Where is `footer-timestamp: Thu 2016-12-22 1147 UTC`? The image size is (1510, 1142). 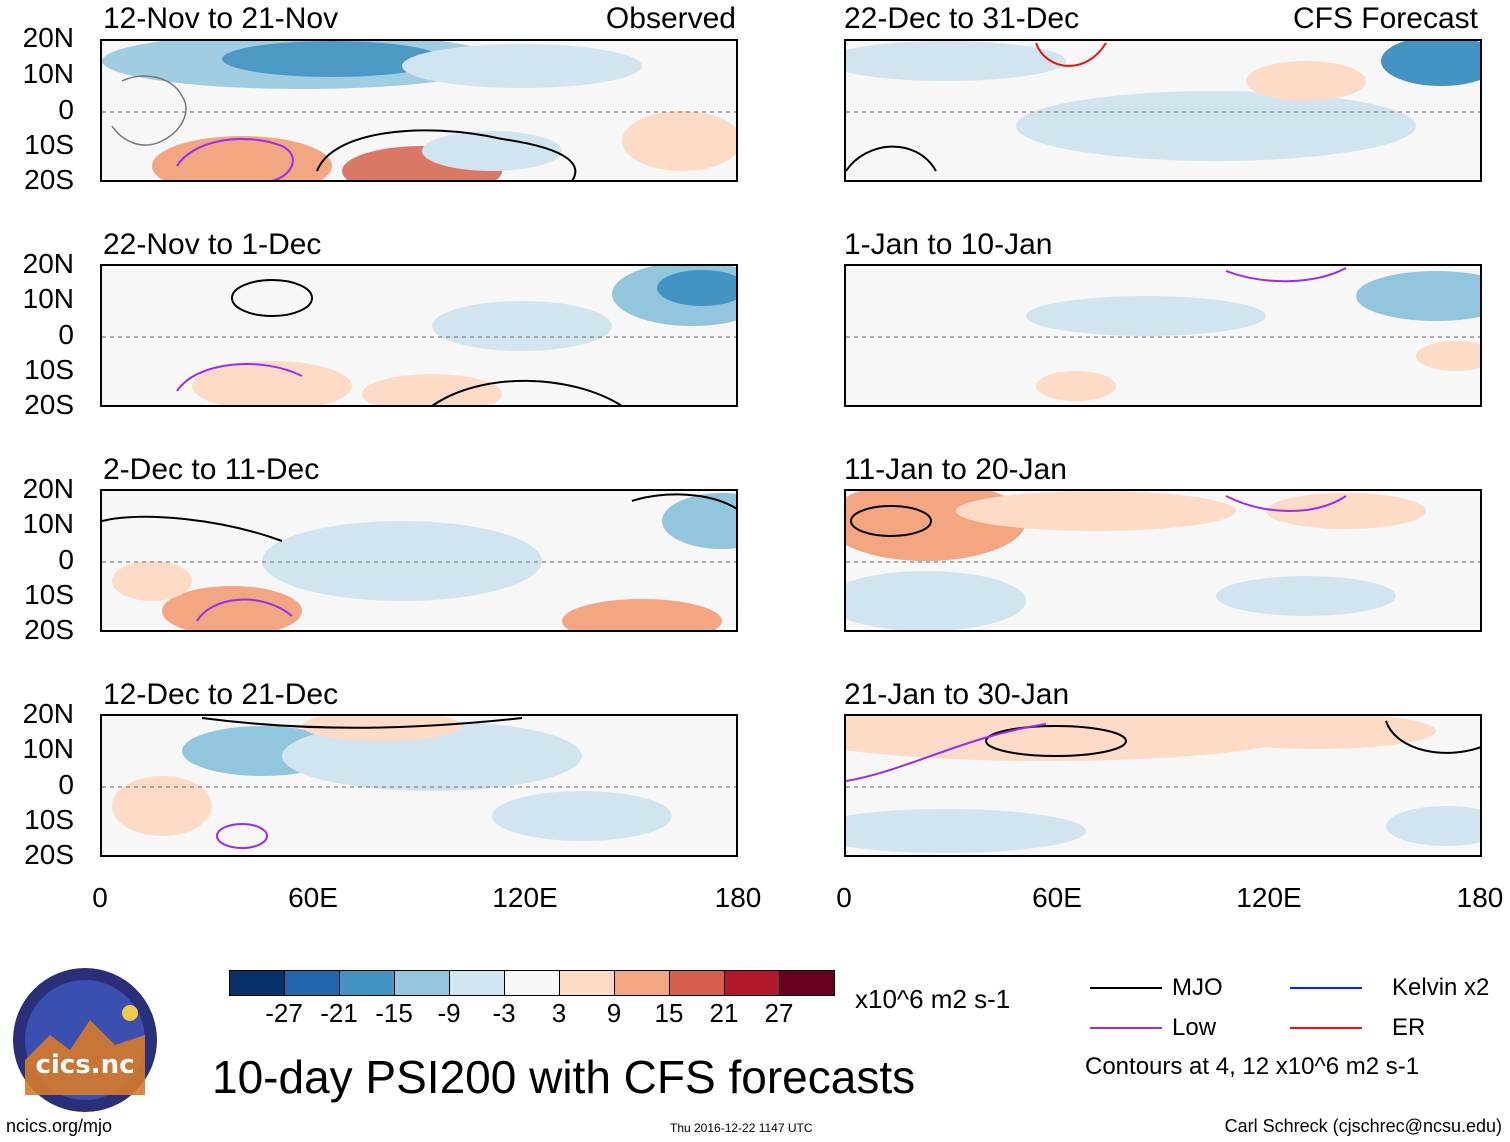
footer-timestamp: Thu 2016-12-22 1147 UTC is located at coordinates (741, 1128).